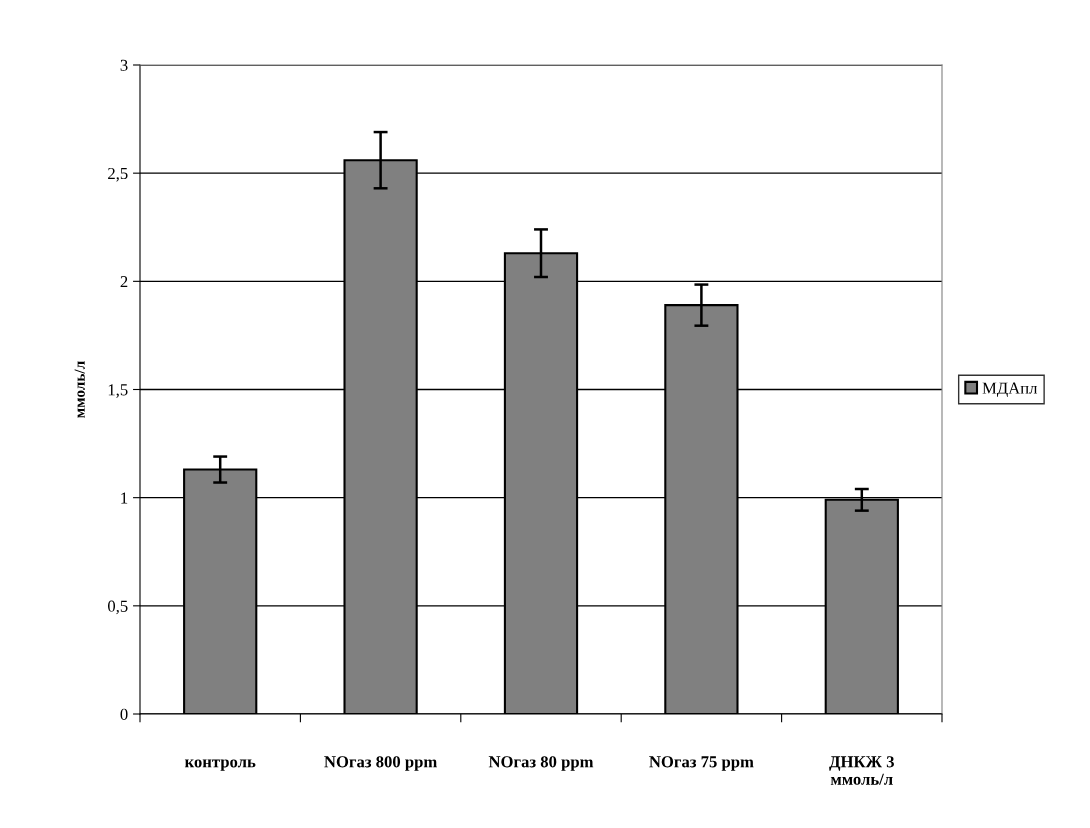 This screenshot has height=828, width=1090. What do you see at coordinates (541, 763) in the screenshot?
I see `x-tick-label: NOгаз 80 ppm` at bounding box center [541, 763].